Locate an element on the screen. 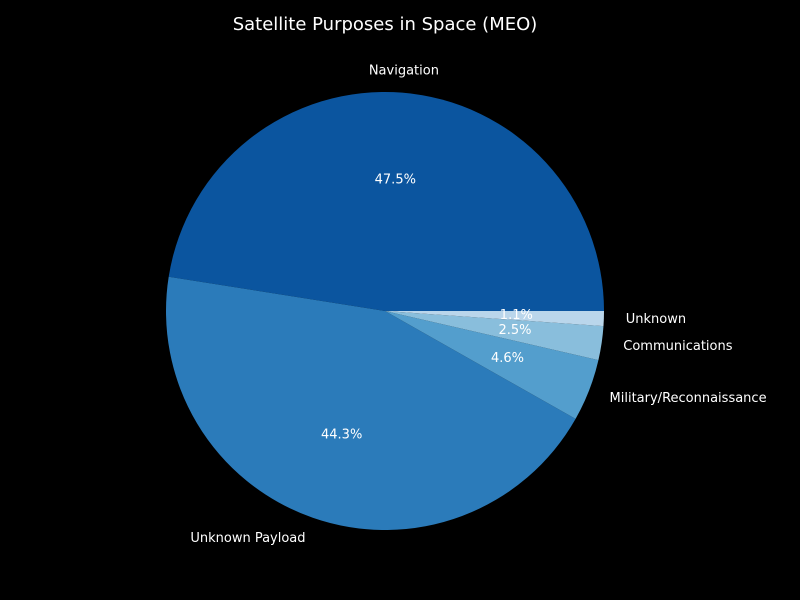  slice-label-unknown: Unknown is located at coordinates (656, 319).